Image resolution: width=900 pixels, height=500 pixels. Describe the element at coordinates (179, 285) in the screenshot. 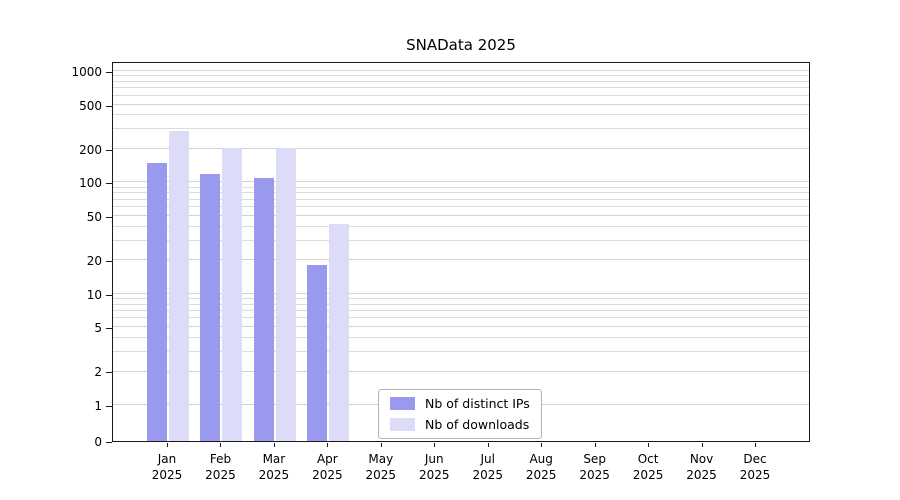

I see `bar-downloads-jan` at that location.